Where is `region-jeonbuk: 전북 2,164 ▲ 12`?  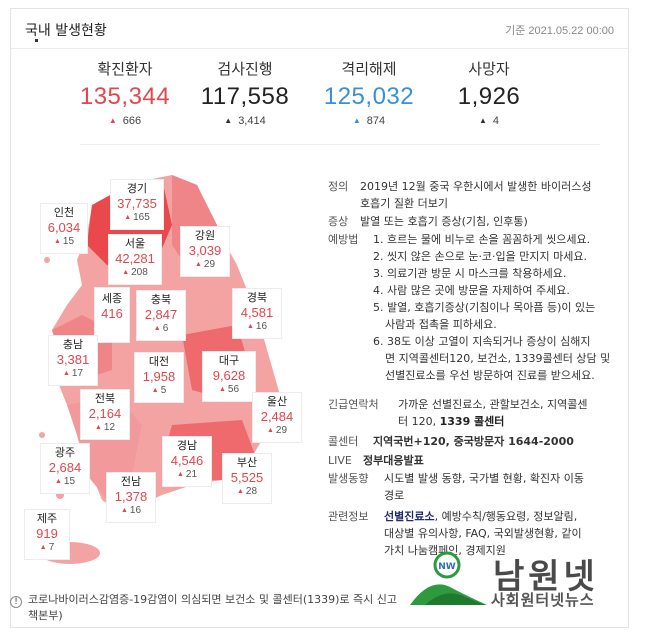
region-jeonbuk: 전북 2,164 ▲ 12 is located at coordinates (105, 414).